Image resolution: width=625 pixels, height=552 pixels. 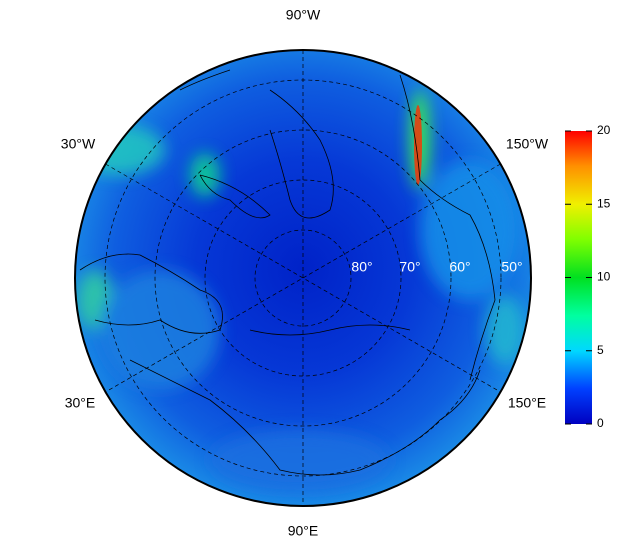 I want to click on colorbar-tick-label: 15, so click(x=604, y=203).